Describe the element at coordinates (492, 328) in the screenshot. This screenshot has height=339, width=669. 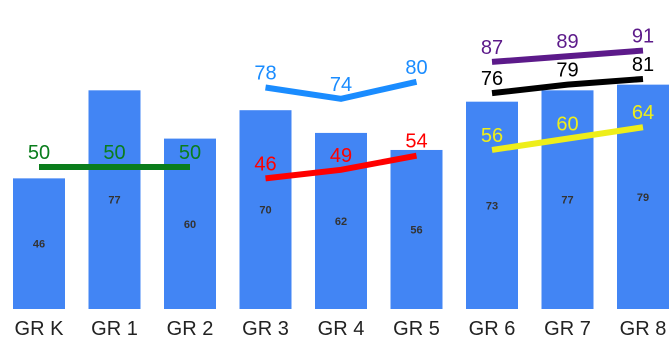
I see `category-label: GR 6` at that location.